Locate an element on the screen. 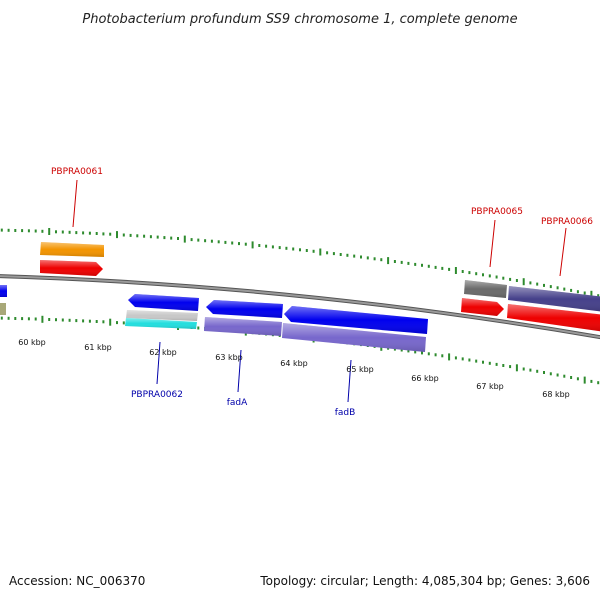 The image size is (600, 600). label-pbpra0061: PBPRA0061 is located at coordinates (77, 172).